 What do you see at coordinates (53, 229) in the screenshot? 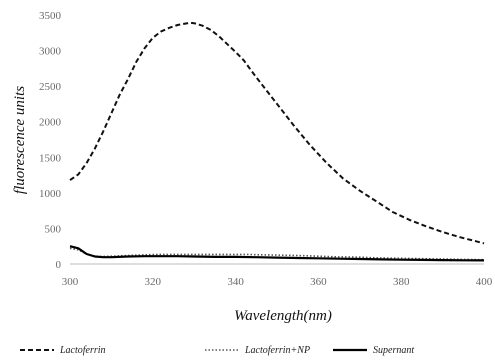
I see `y-tick-label: 500` at bounding box center [53, 229].